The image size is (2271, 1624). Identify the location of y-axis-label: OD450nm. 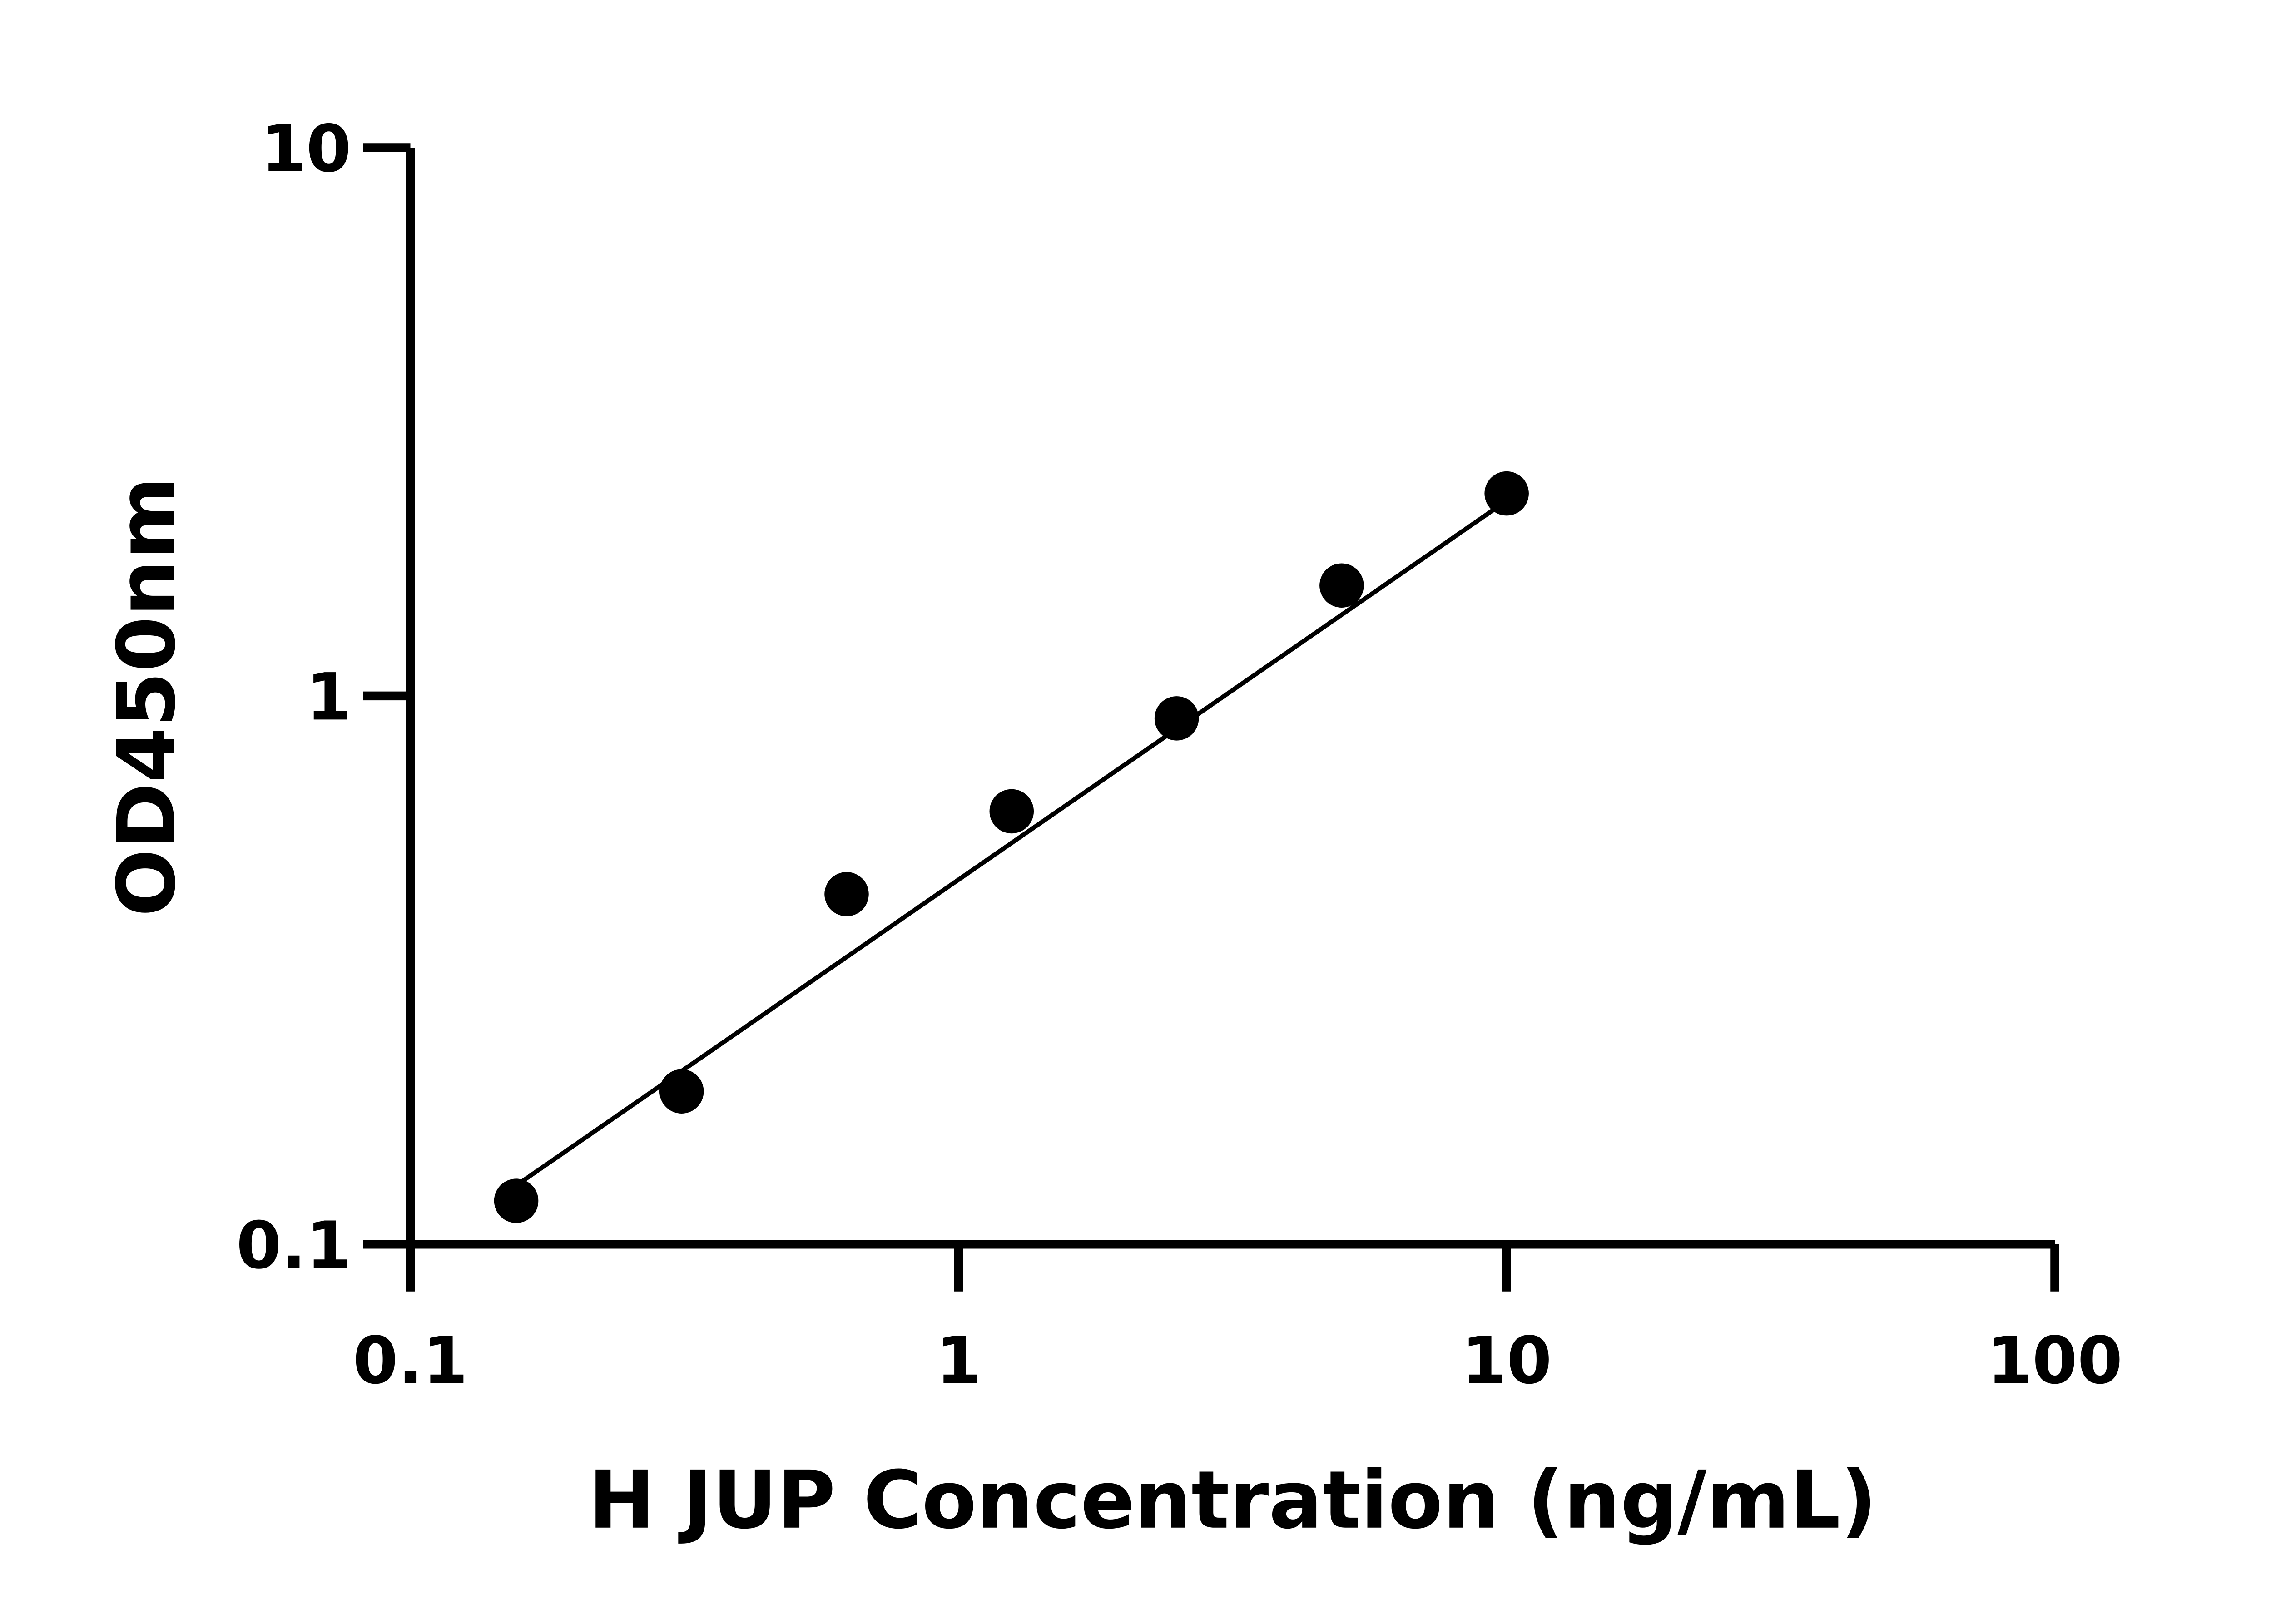
(146, 696).